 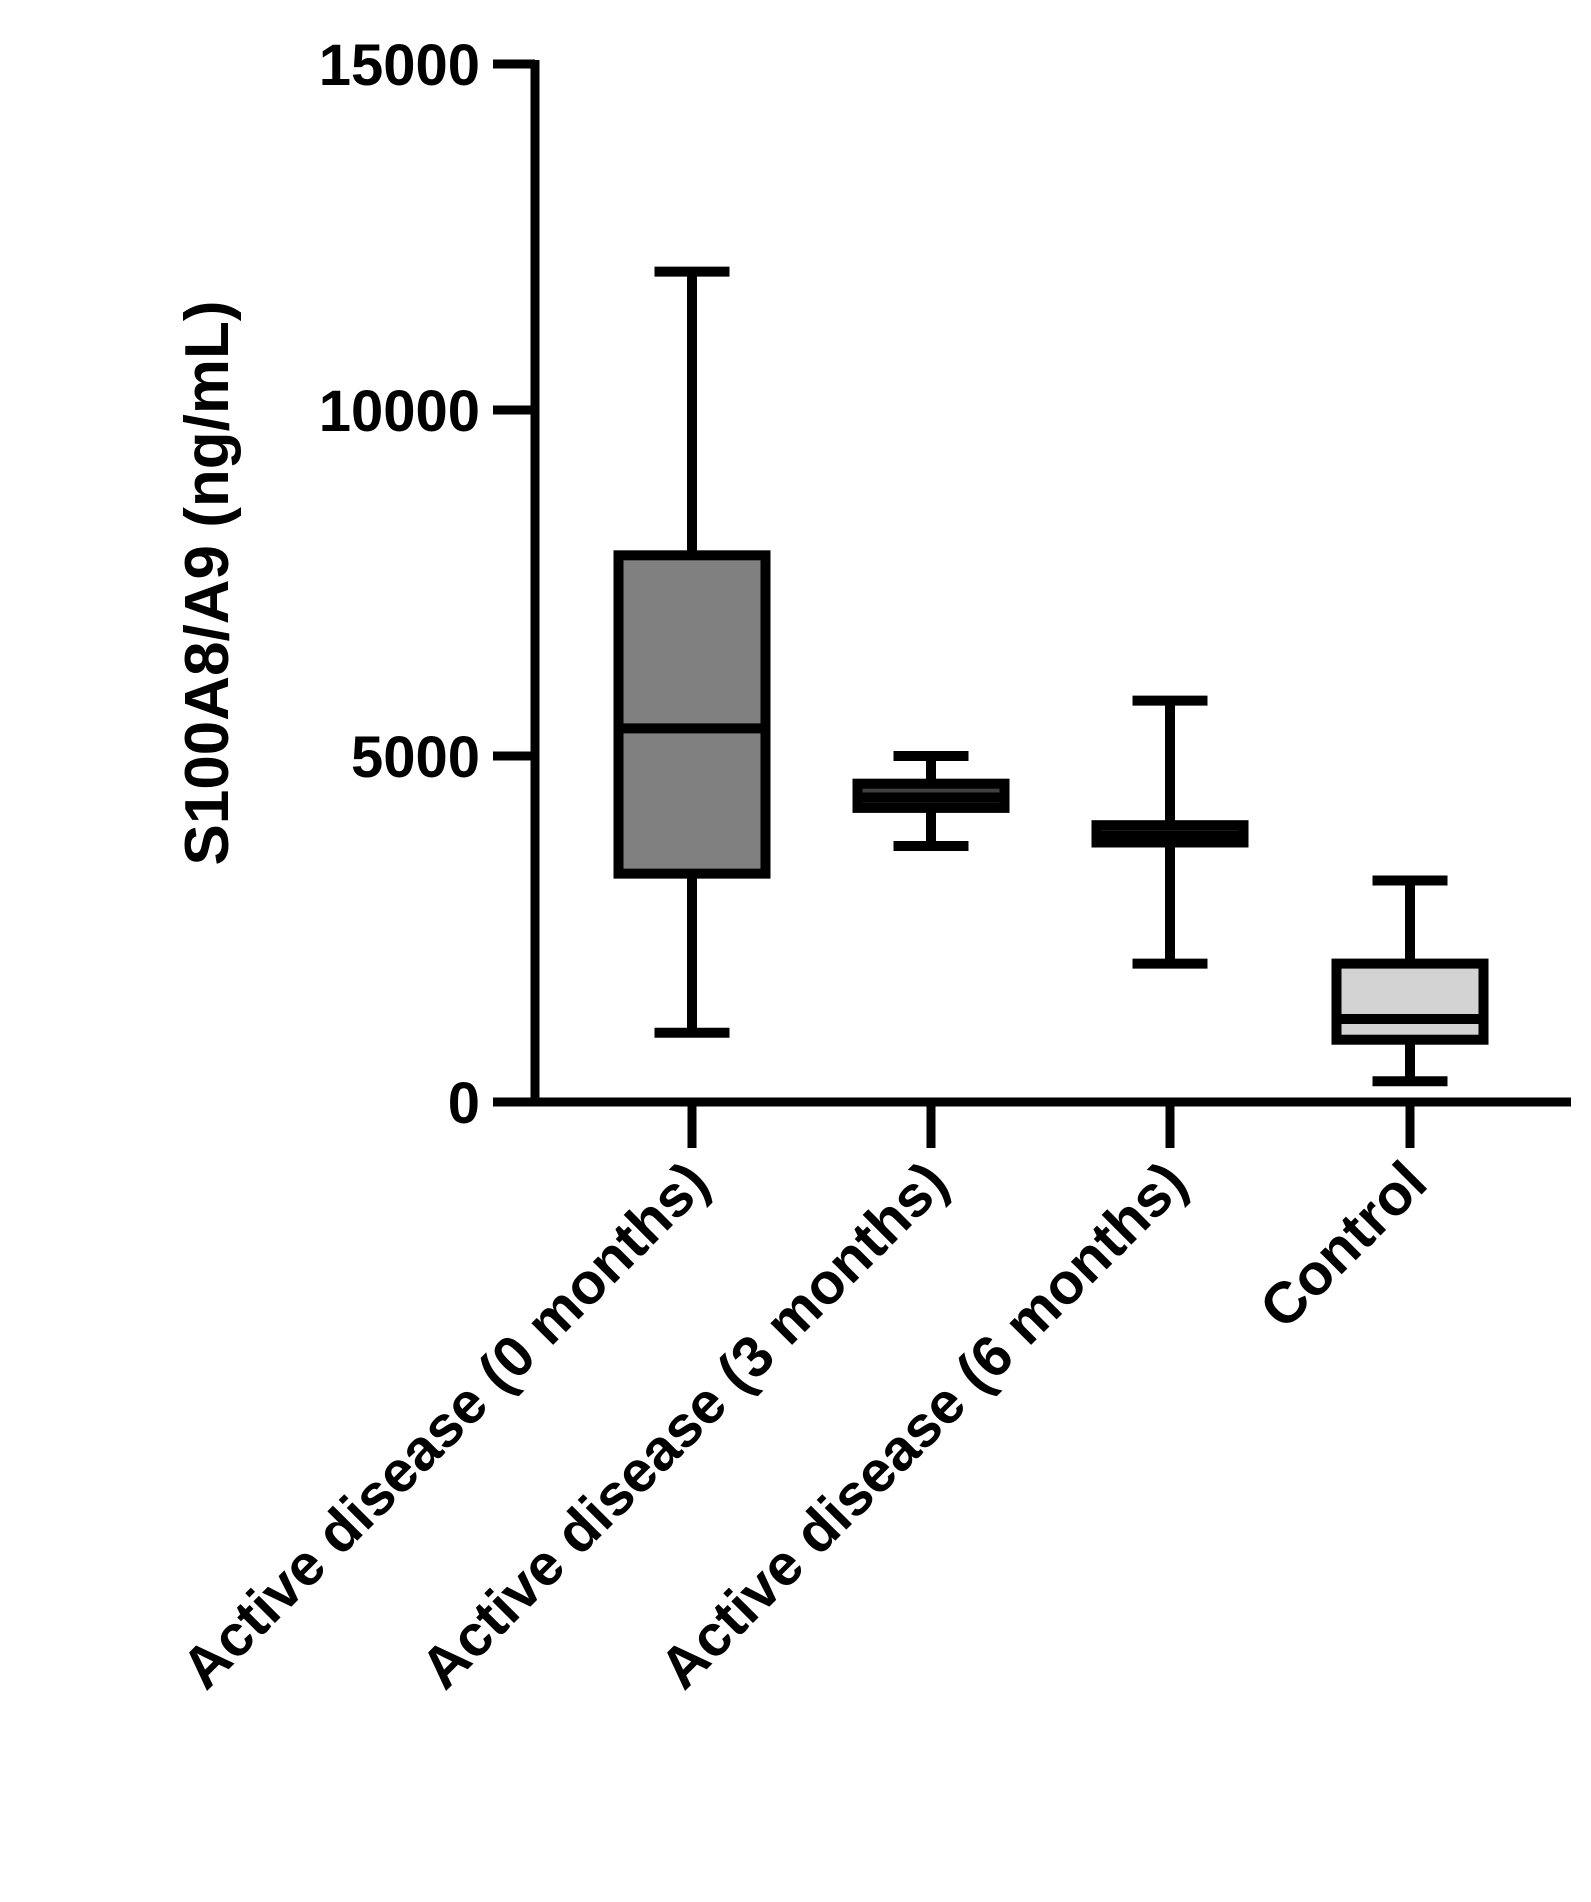 I want to click on y-axis-title: S100A8/A9 (ng/mL), so click(x=207, y=582).